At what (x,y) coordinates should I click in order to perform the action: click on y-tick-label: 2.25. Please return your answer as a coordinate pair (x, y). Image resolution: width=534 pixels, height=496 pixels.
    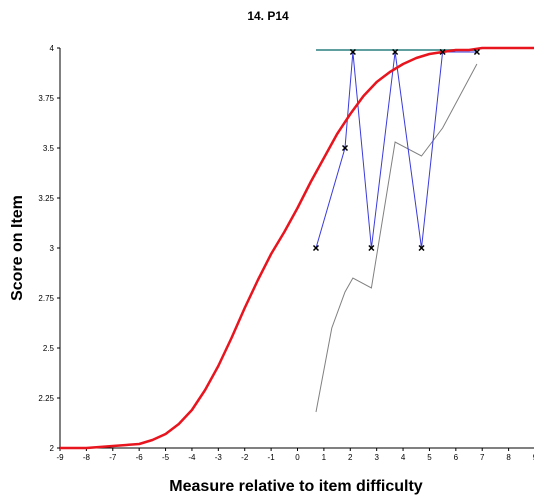
    Looking at the image, I should click on (46, 398).